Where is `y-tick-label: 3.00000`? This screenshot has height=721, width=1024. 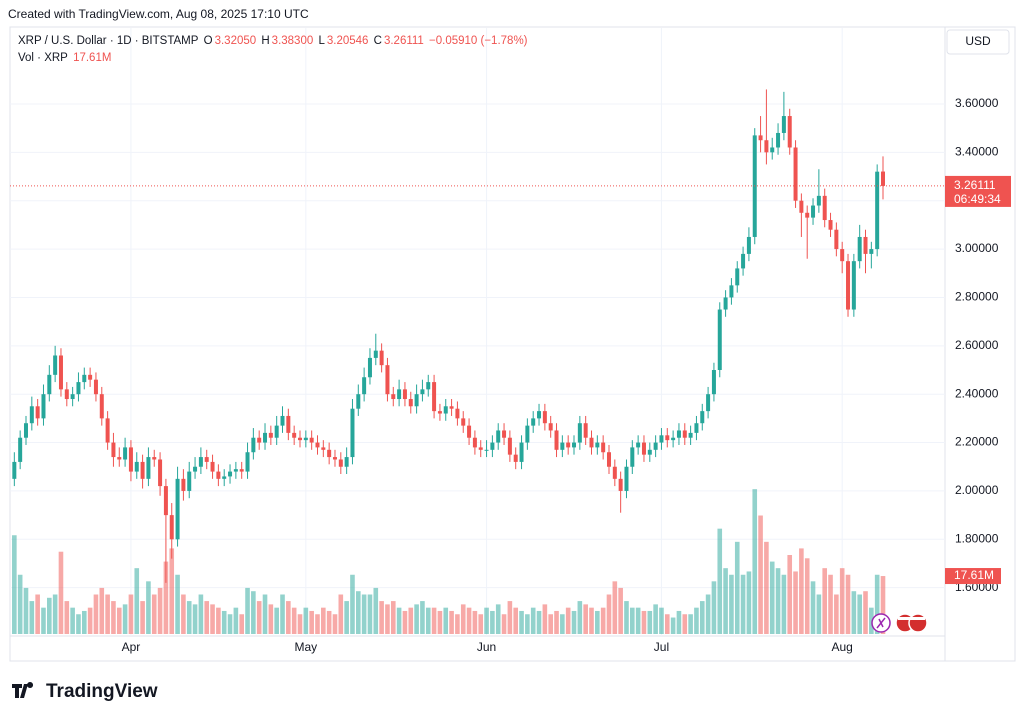
y-tick-label: 3.00000 is located at coordinates (977, 248).